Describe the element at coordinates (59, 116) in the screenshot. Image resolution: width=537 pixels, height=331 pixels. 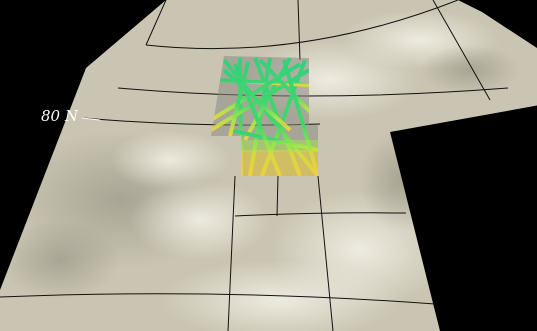
I see `latitude-label: 80 N` at that location.